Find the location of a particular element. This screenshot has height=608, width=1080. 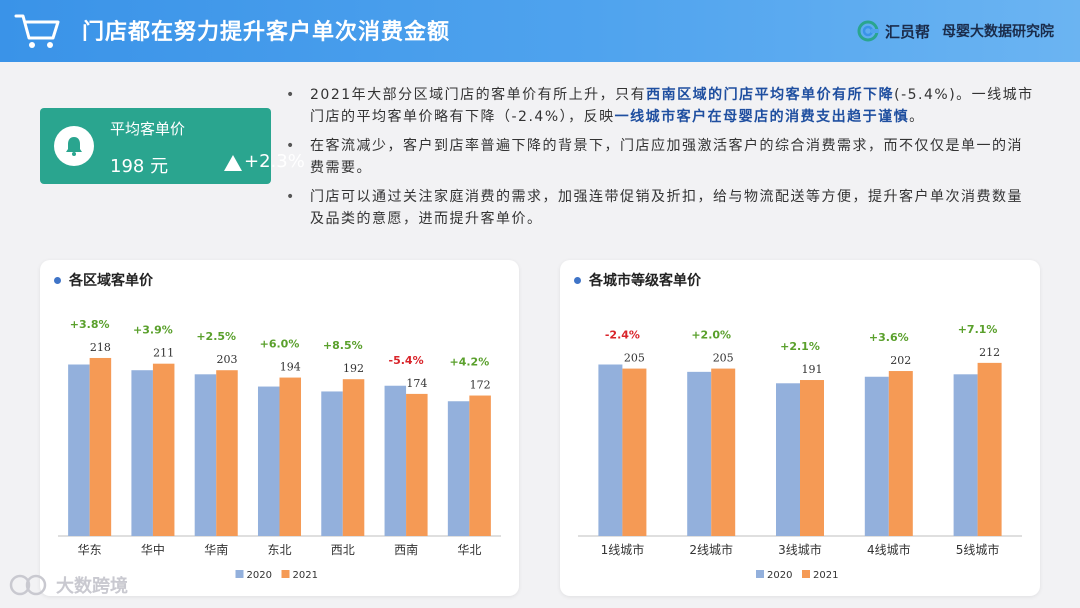

kpi-label: 平均客单价 is located at coordinates (148, 129).